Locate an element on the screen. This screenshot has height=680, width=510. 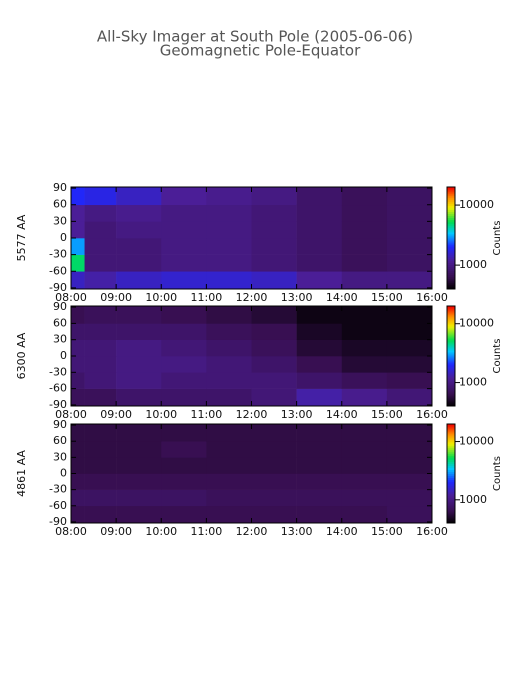
x-tick-label: 12:00 is located at coordinates (252, 297).